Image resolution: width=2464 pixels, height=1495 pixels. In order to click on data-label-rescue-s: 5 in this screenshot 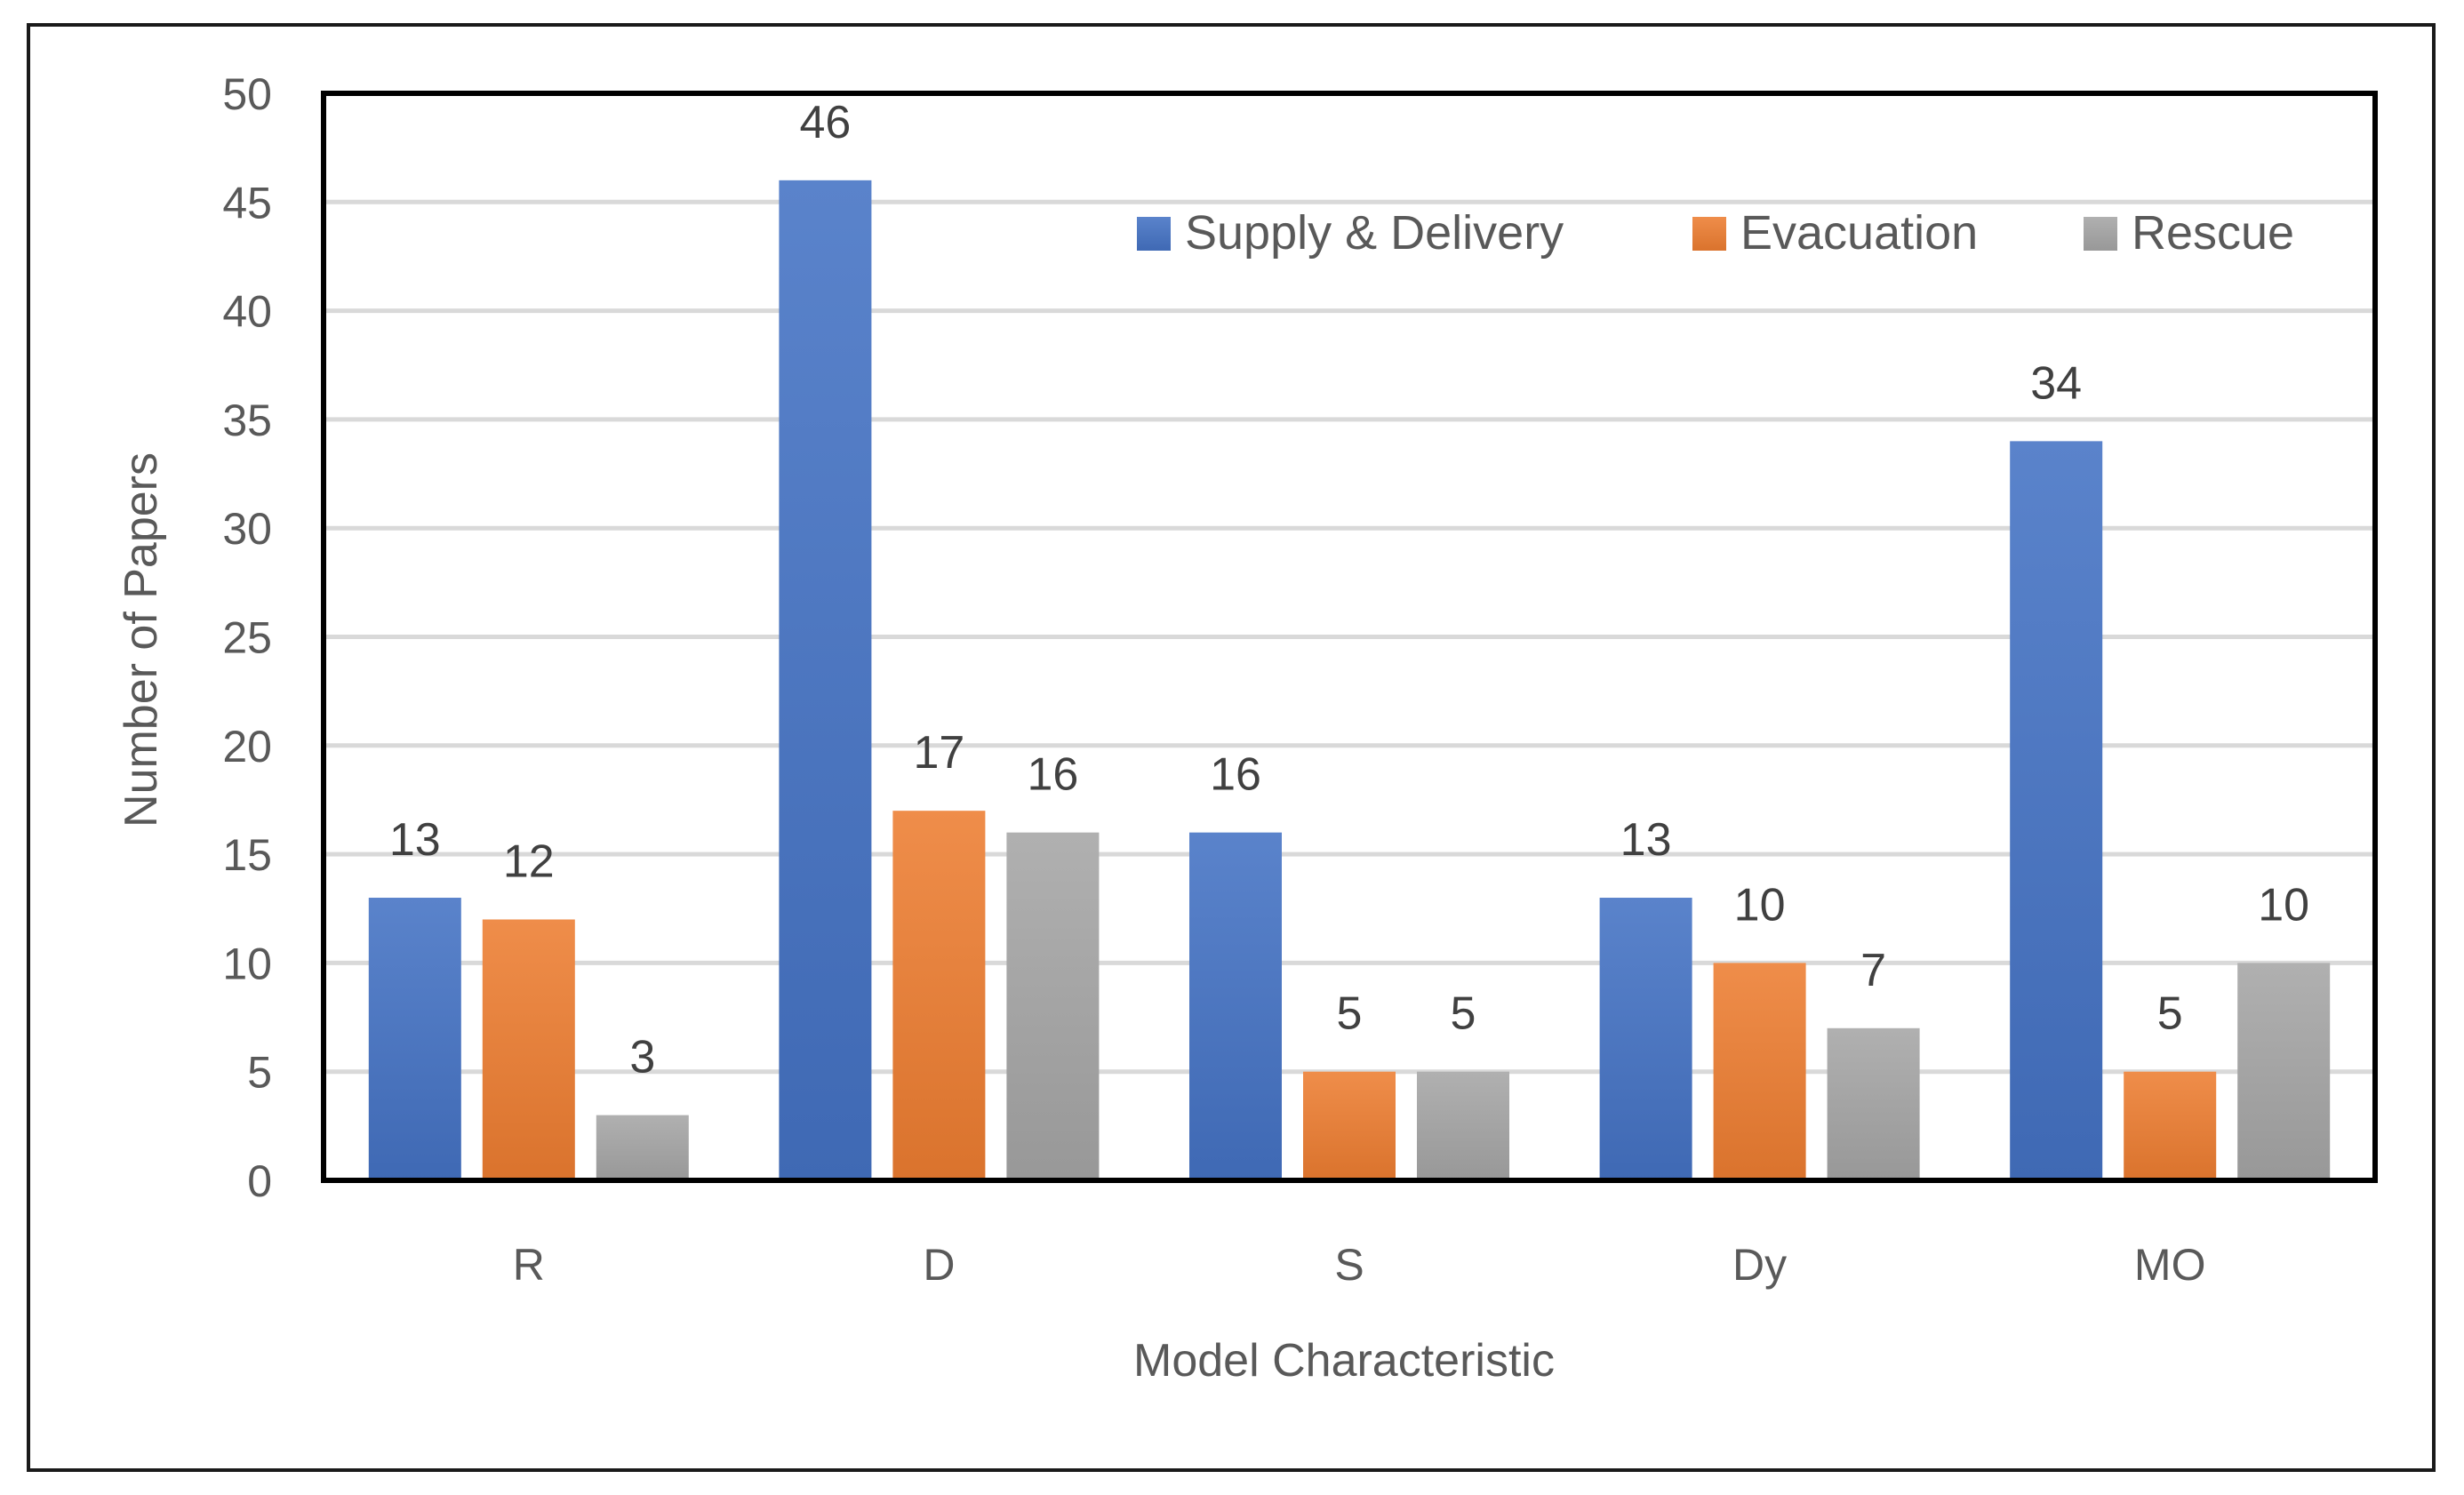, I will do `click(1463, 1014)`.